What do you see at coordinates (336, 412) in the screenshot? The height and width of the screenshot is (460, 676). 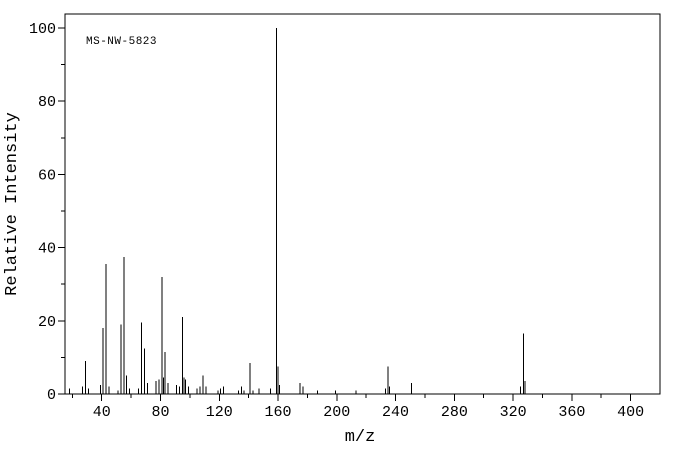 I see `x-tick-label: 200` at bounding box center [336, 412].